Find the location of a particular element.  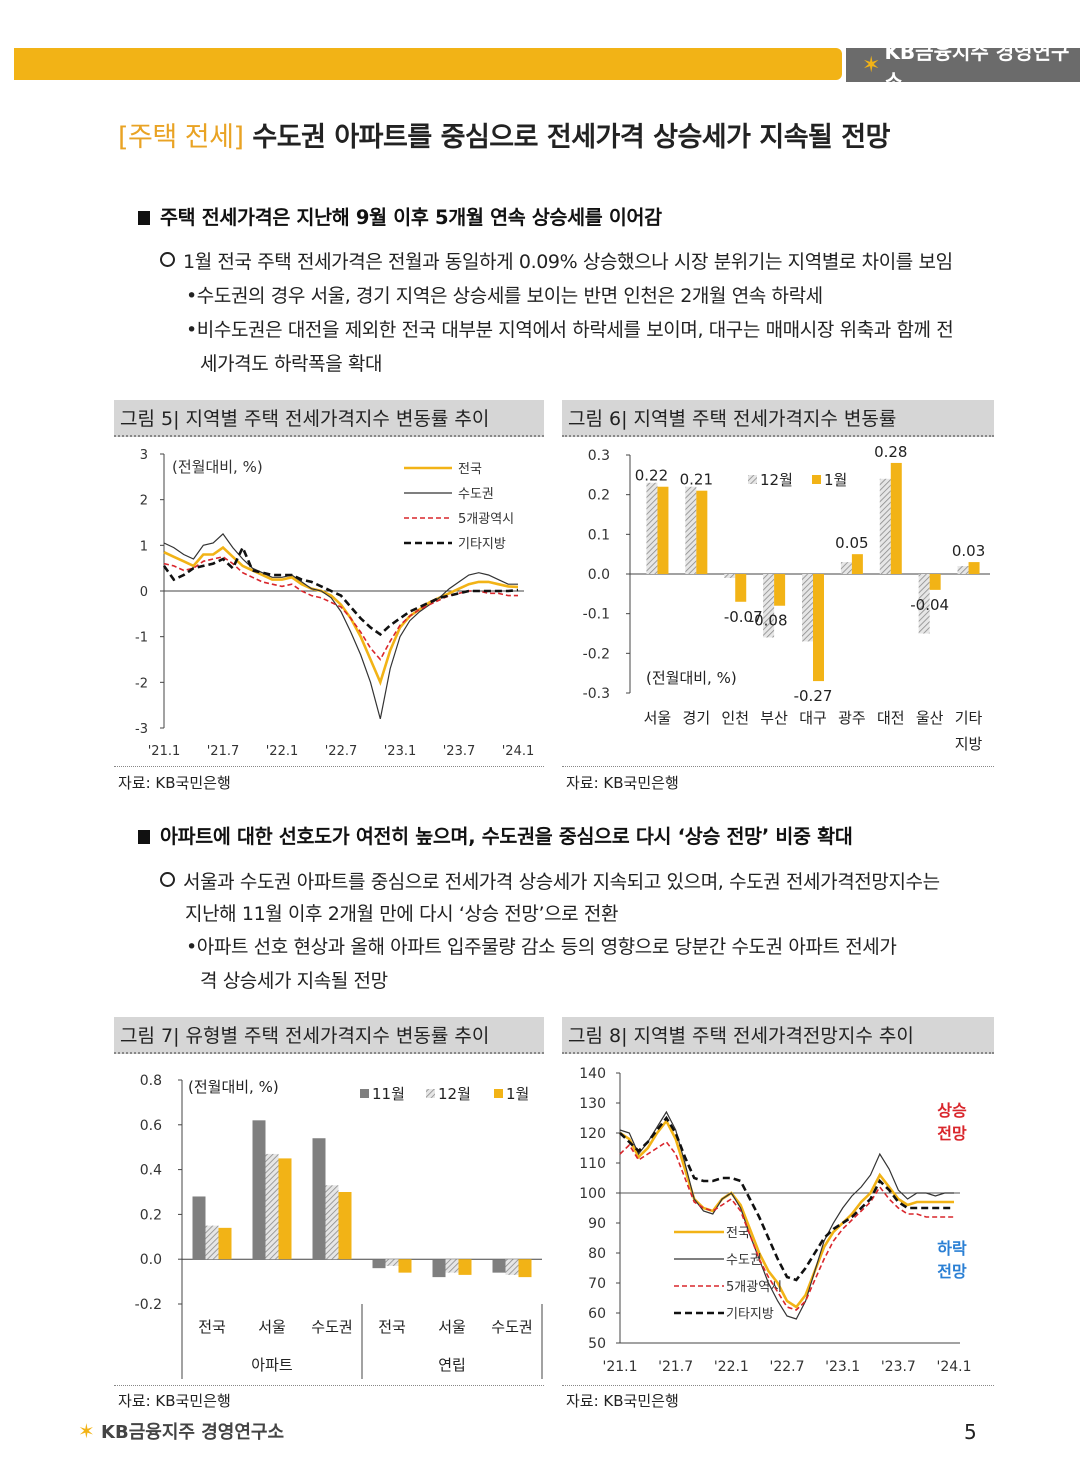

circle-bullet-icon is located at coordinates (167, 879).